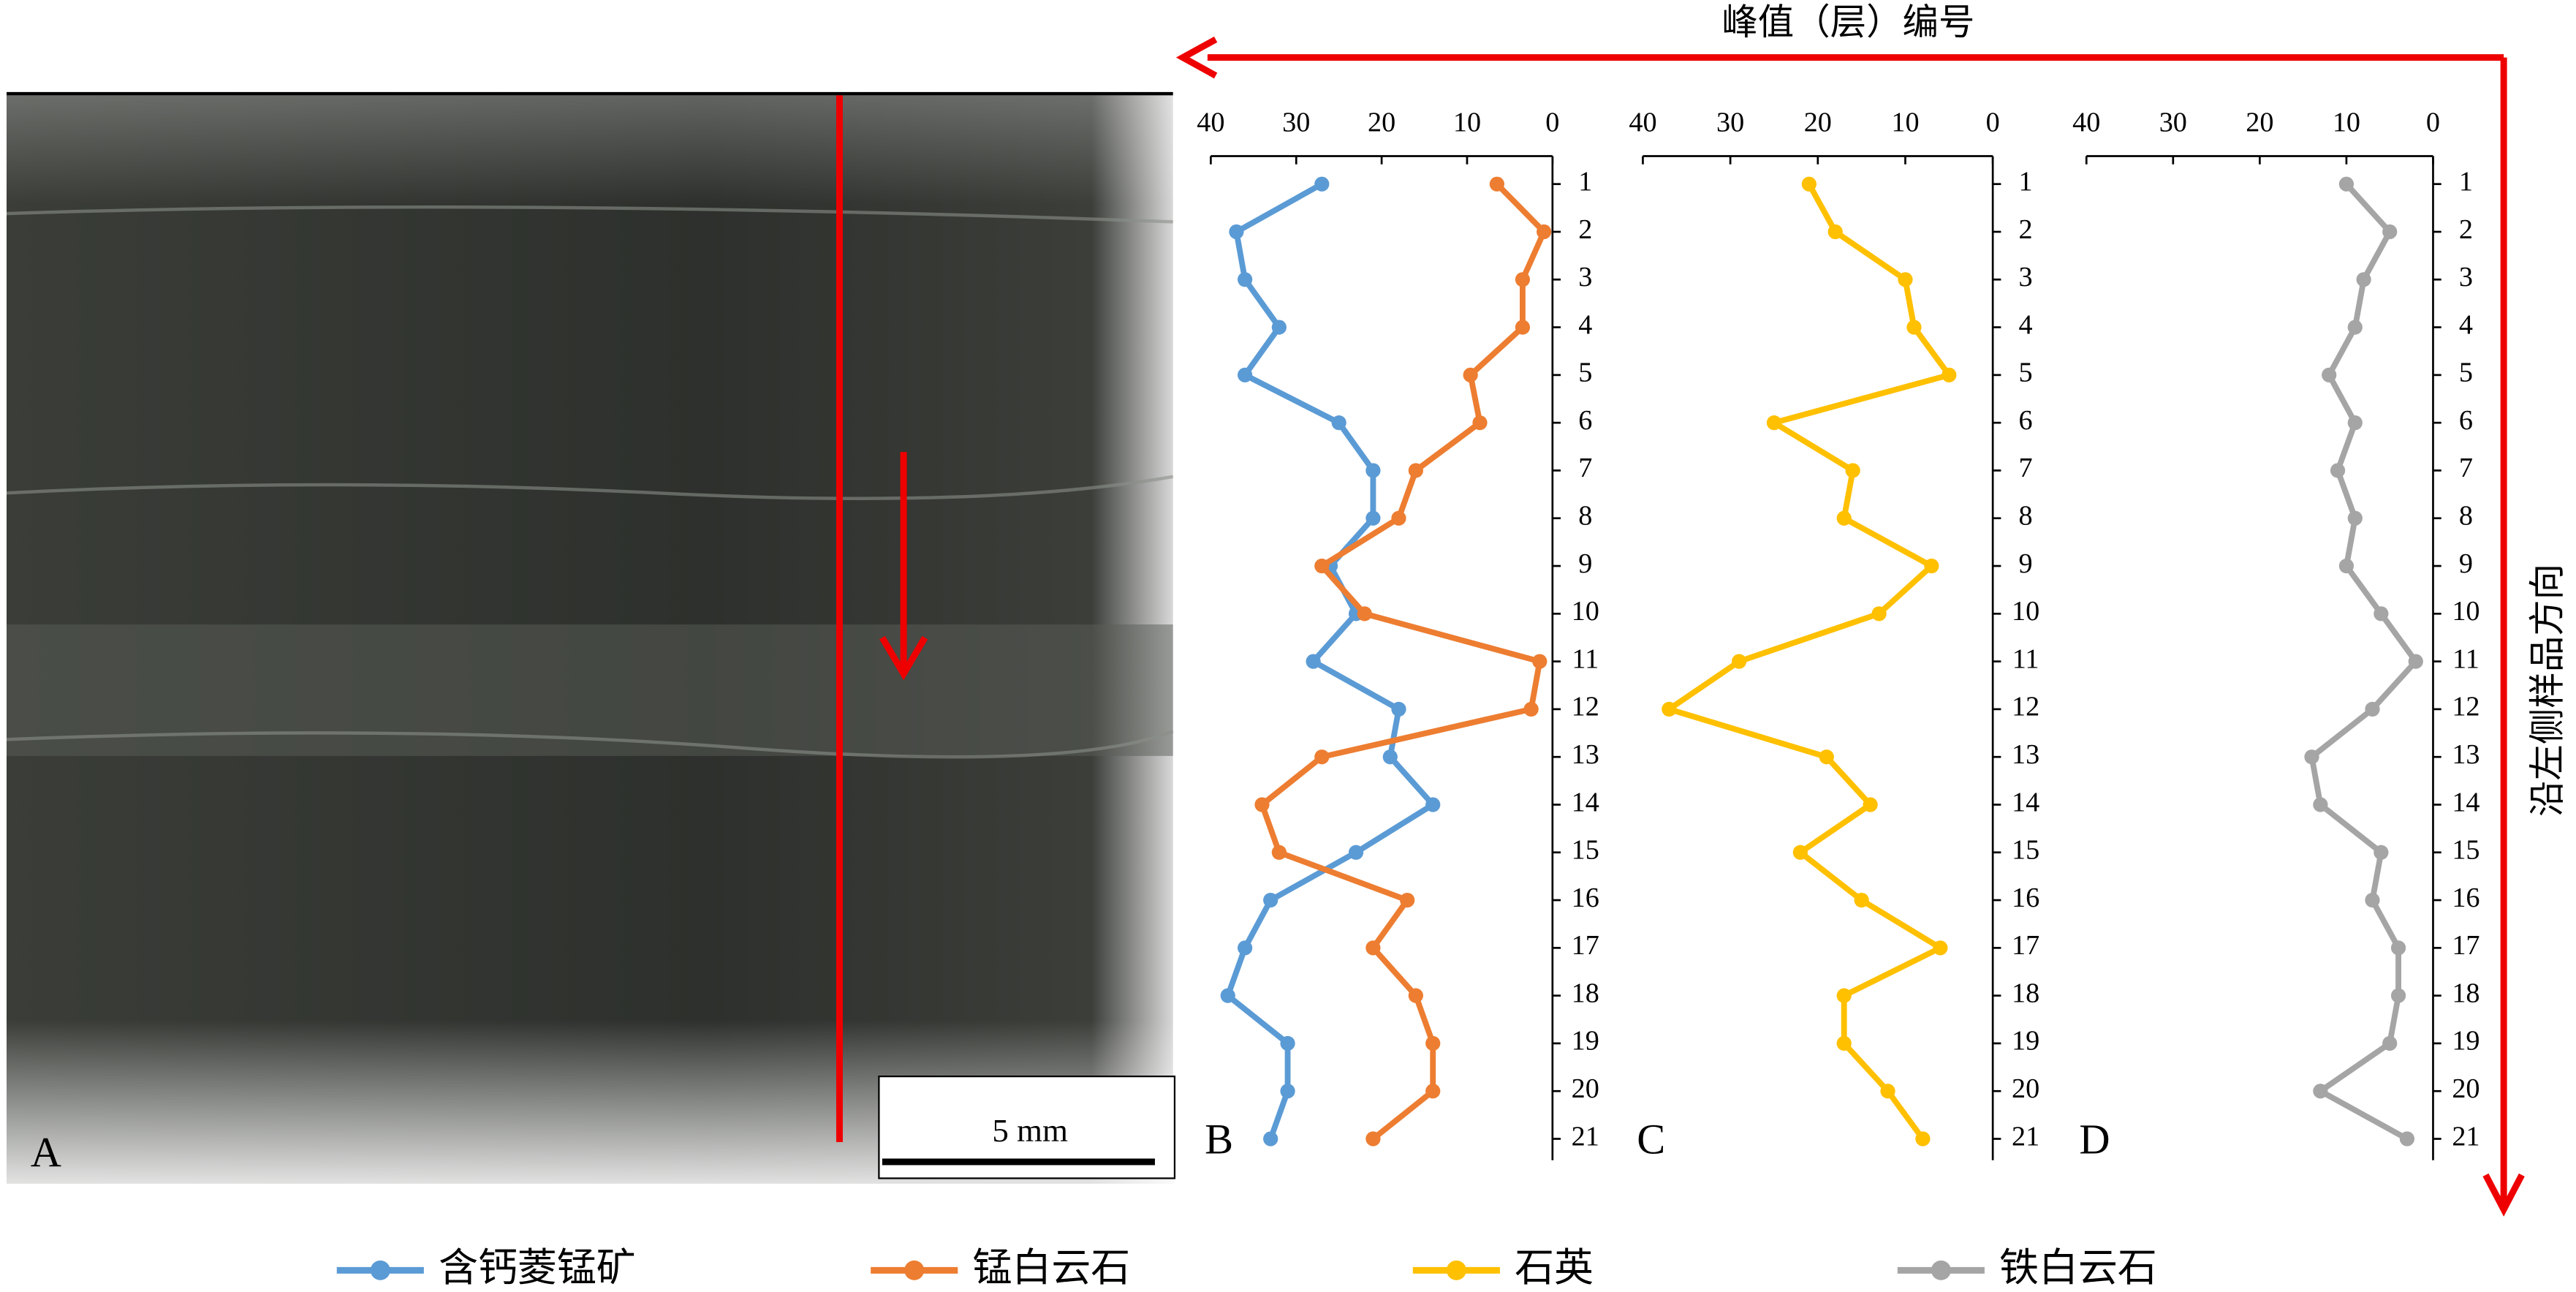 Image resolution: width=2576 pixels, height=1292 pixels. Describe the element at coordinates (46, 1152) in the screenshot. I see `panel-label: A` at that location.